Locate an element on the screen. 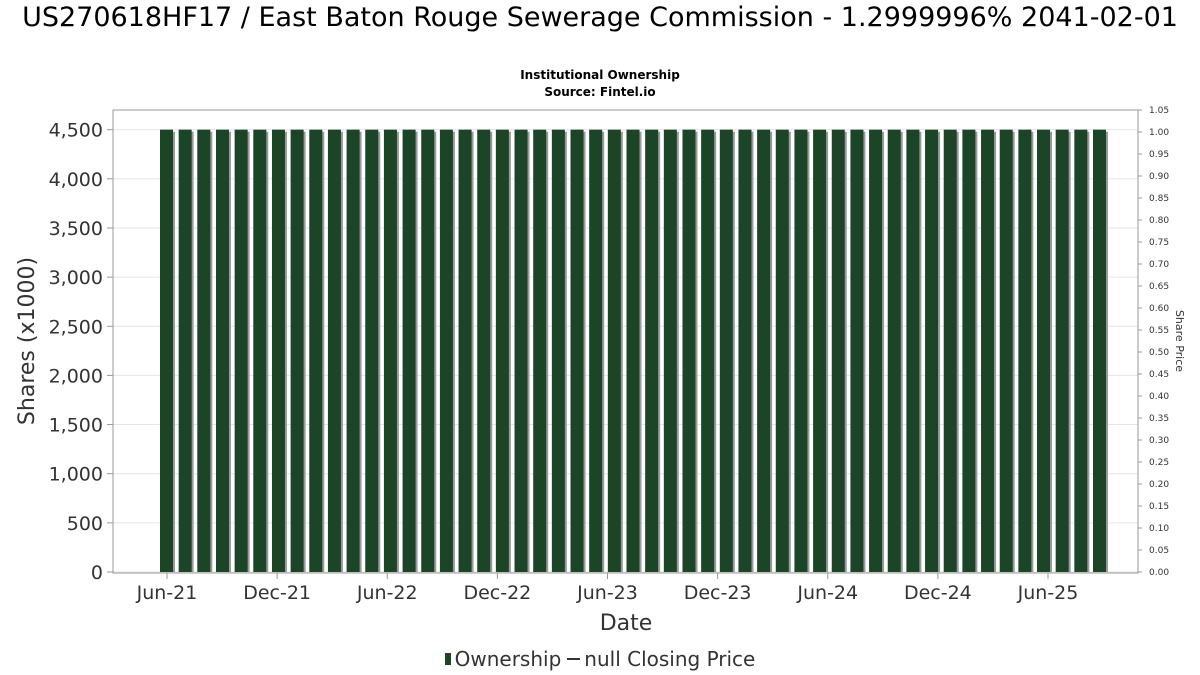  x-tick-label: Jun-25 is located at coordinates (1048, 593).